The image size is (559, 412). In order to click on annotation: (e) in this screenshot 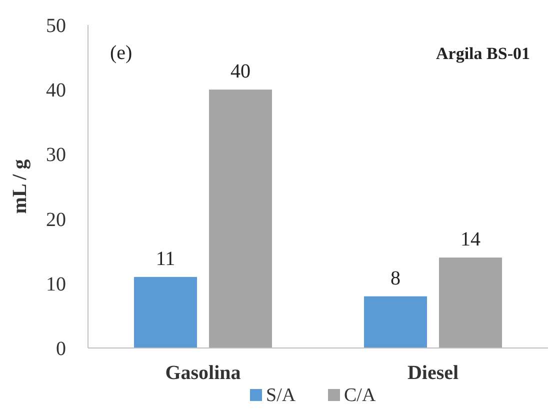, I will do `click(121, 53)`.